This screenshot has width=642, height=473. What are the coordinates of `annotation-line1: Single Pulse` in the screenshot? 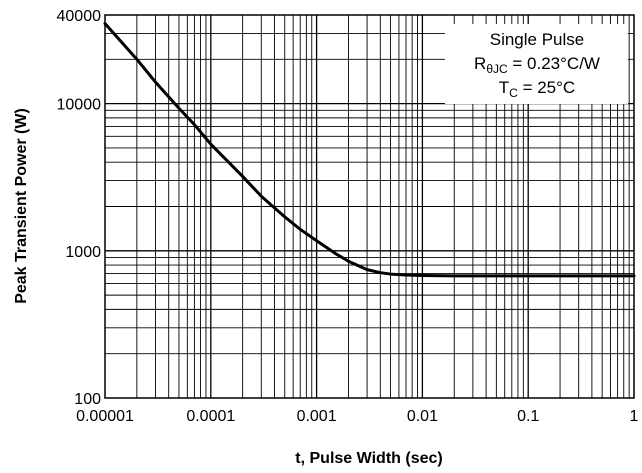 It's located at (537, 39).